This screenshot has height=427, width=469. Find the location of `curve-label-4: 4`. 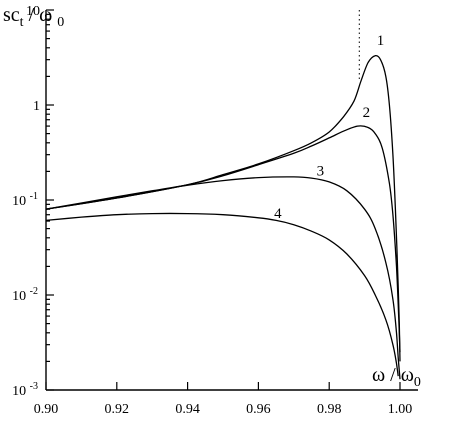

curve-label-4: 4 is located at coordinates (278, 214).